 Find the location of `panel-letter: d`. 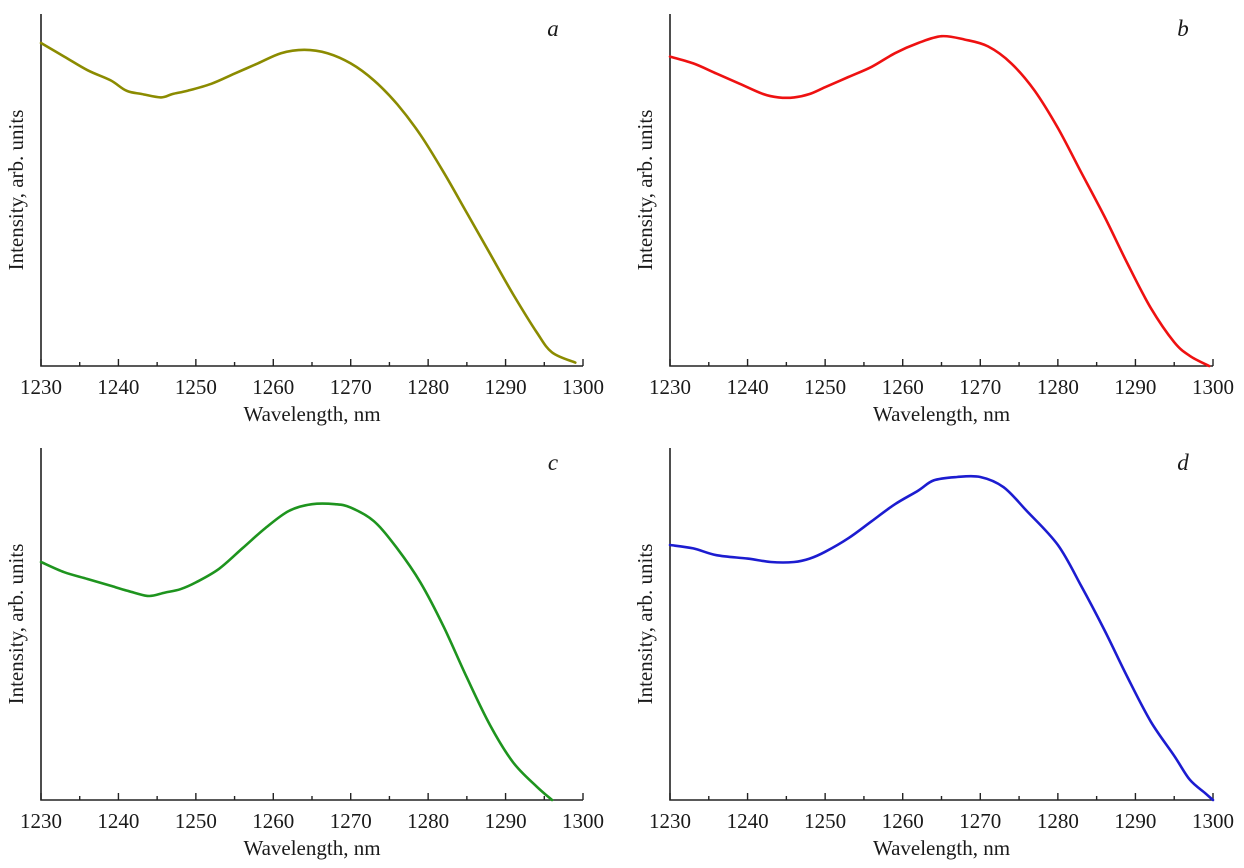

panel-letter: d is located at coordinates (1183, 462).